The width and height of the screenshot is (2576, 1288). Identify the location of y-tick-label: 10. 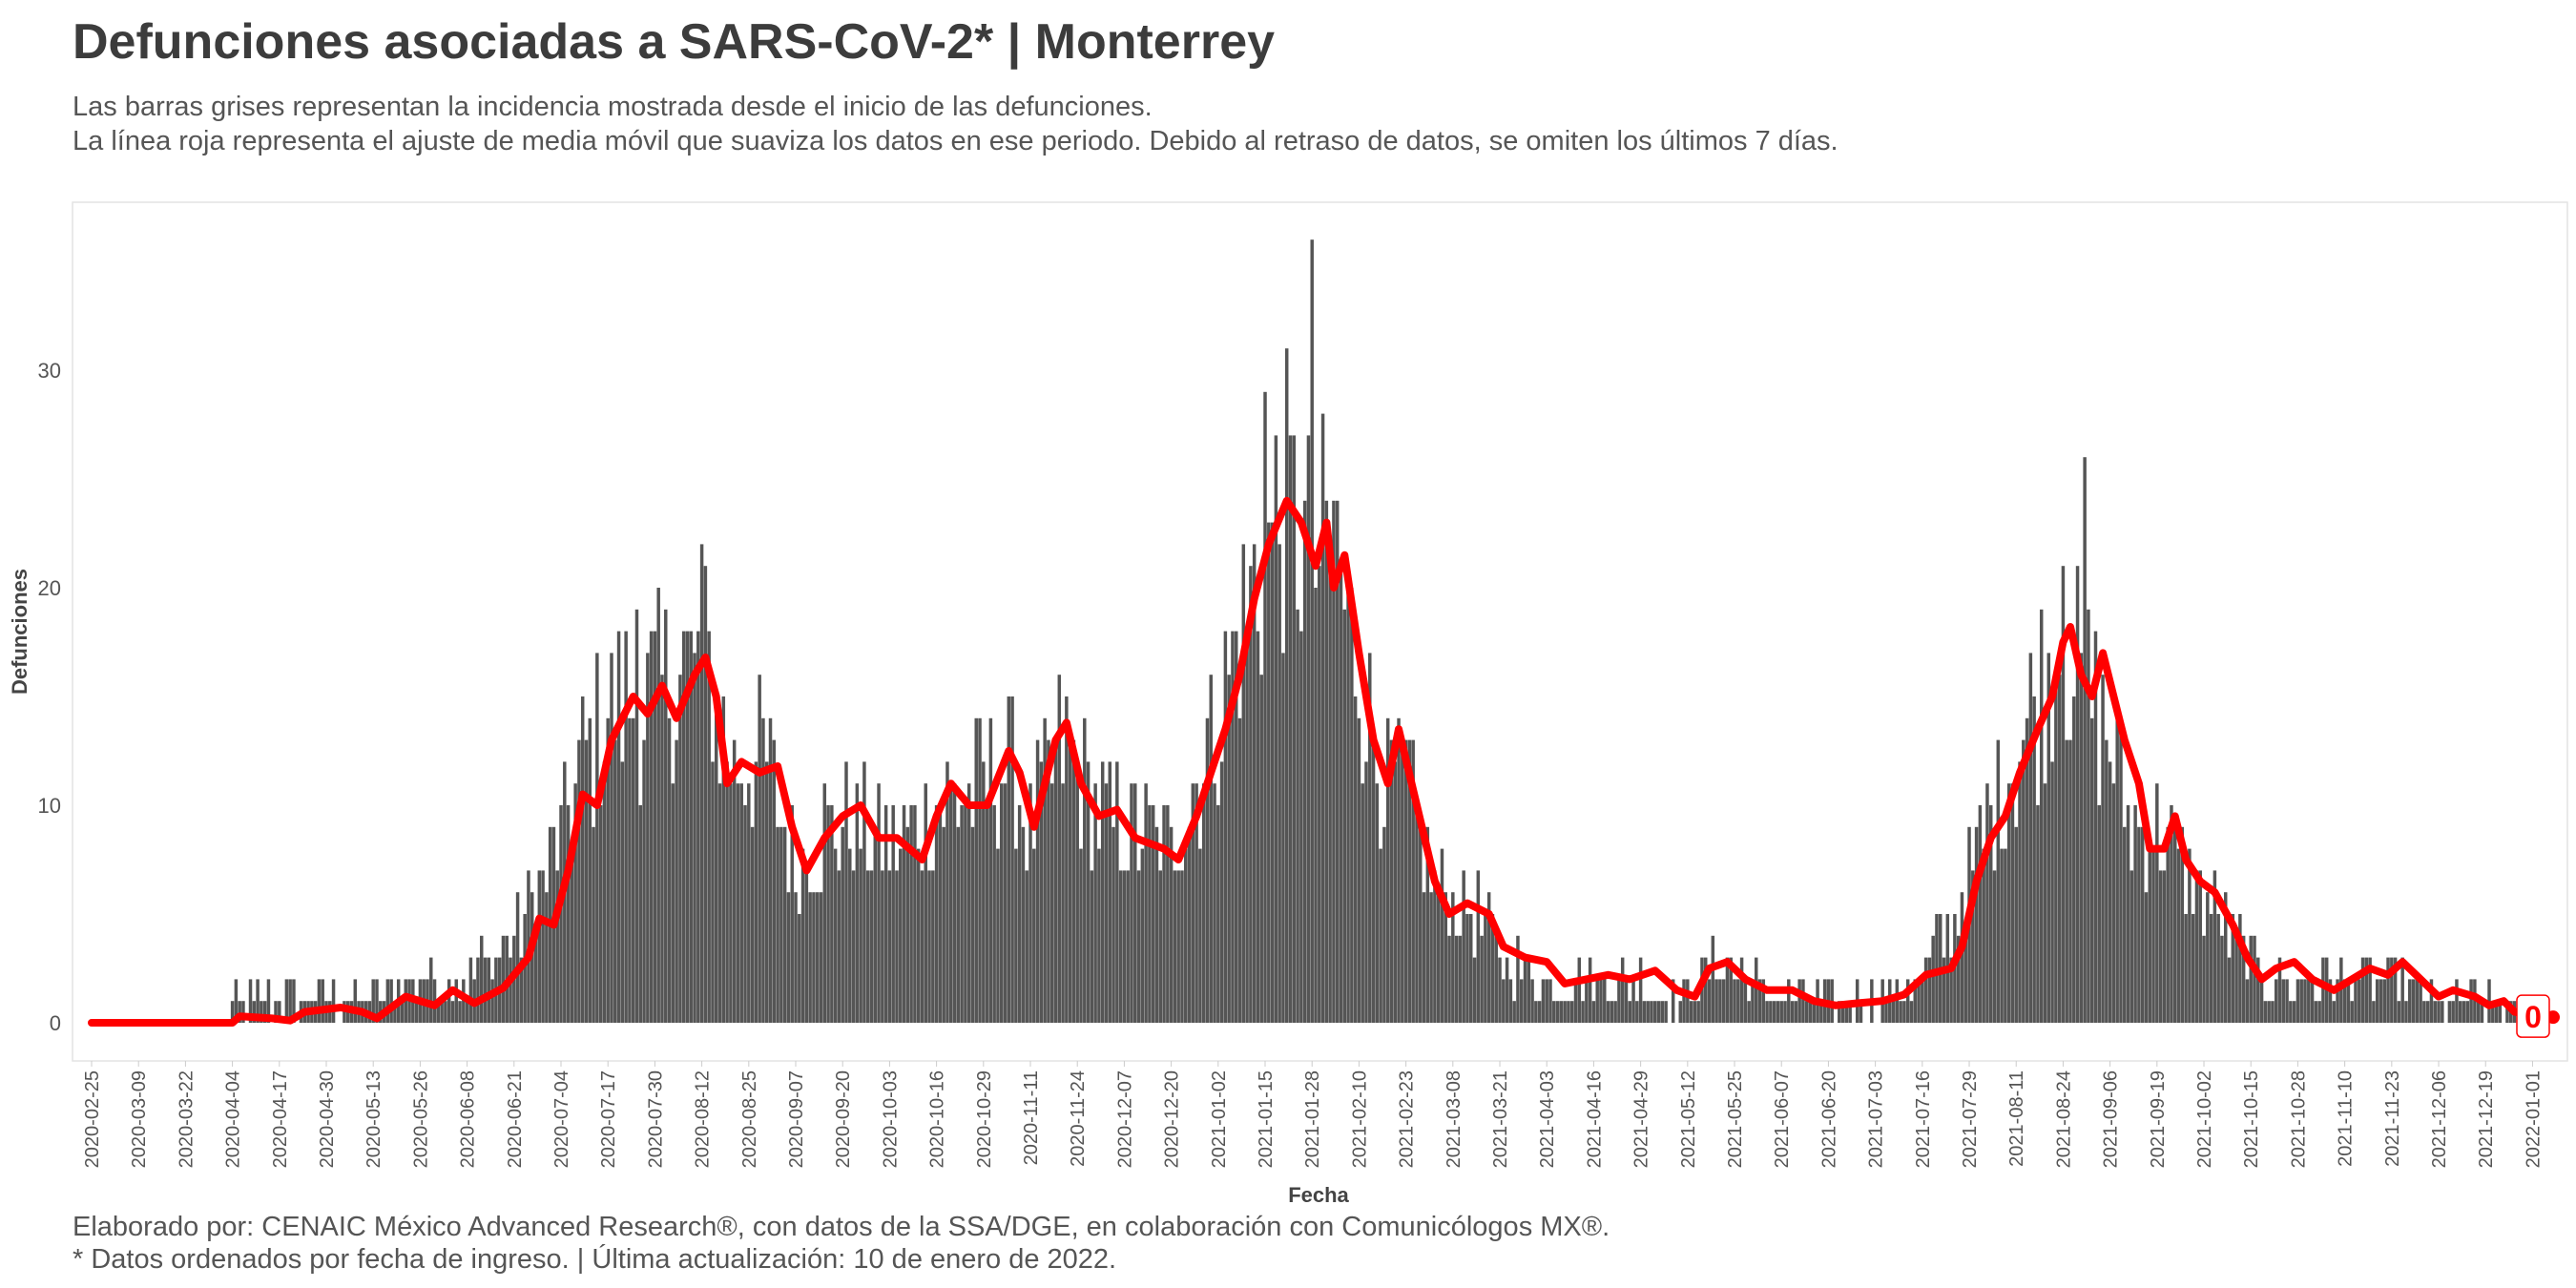
(49, 806).